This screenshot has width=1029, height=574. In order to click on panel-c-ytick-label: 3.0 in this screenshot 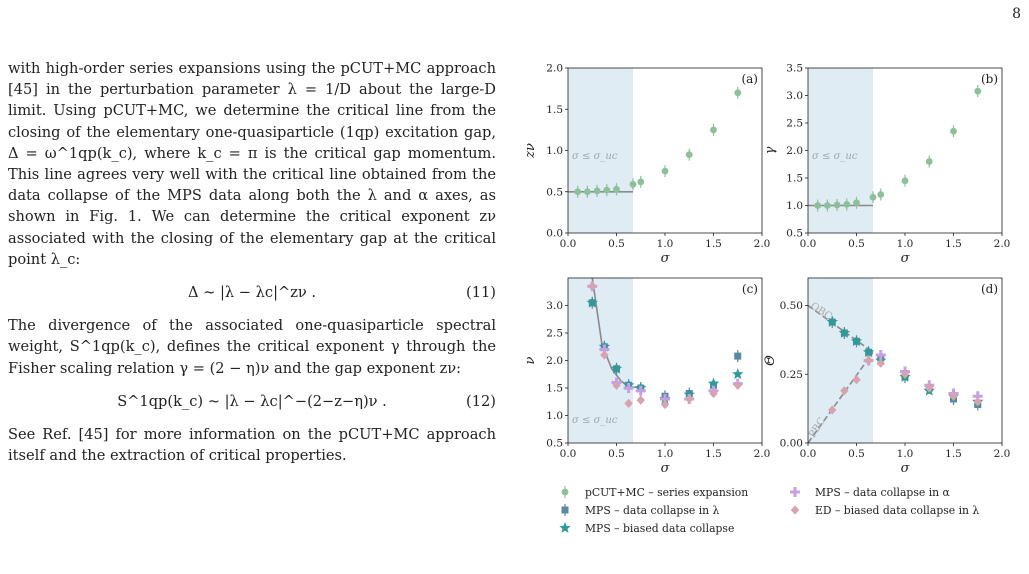, I will do `click(554, 306)`.